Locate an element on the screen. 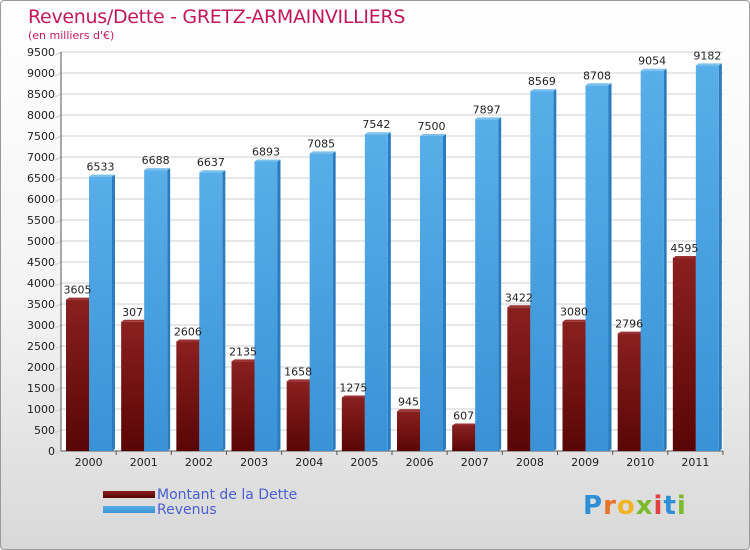  x-tick-label: 2009 is located at coordinates (585, 462).